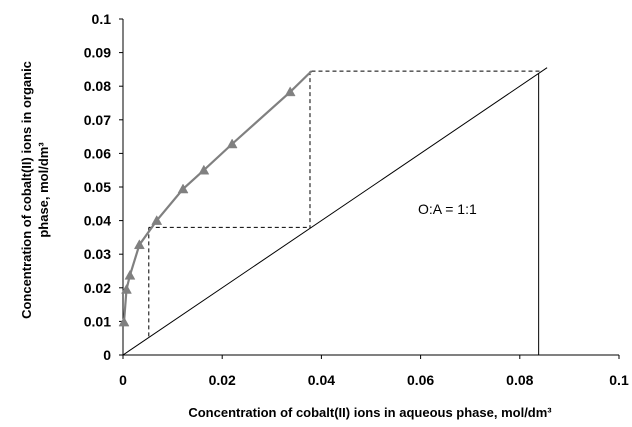  Describe the element at coordinates (97, 321) in the screenshot. I see `y-tick-label: 0.01` at that location.